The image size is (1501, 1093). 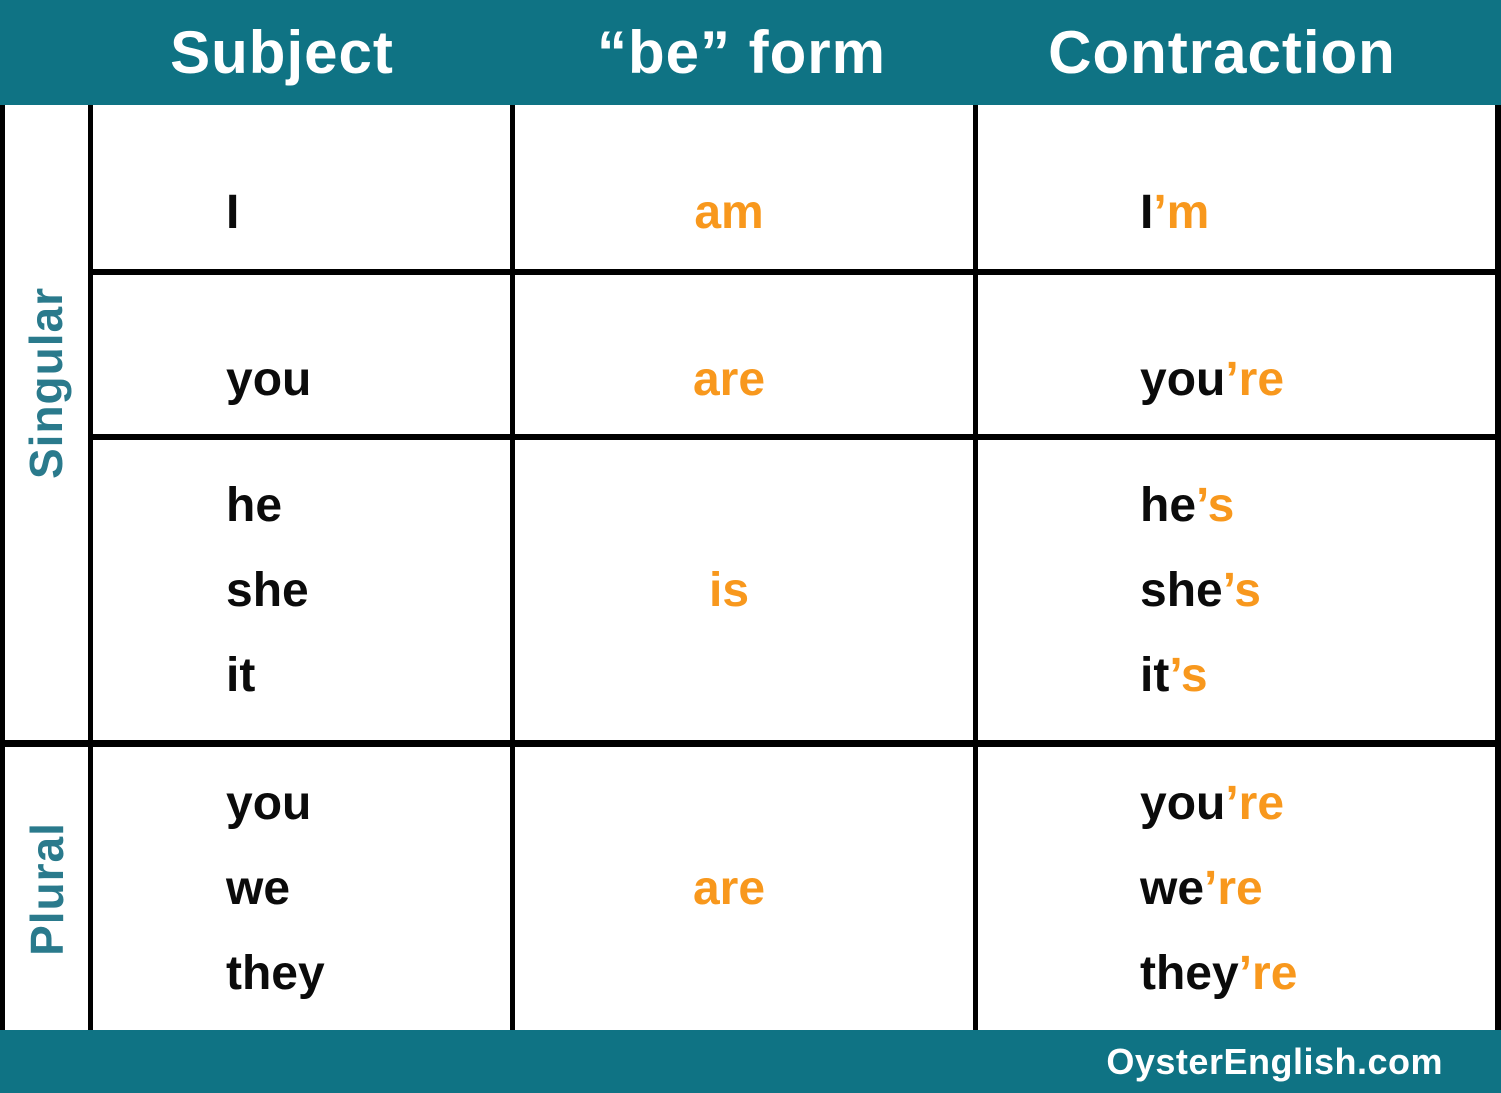 I want to click on cell-subject-you-we-they: you we they, so click(x=301, y=888).